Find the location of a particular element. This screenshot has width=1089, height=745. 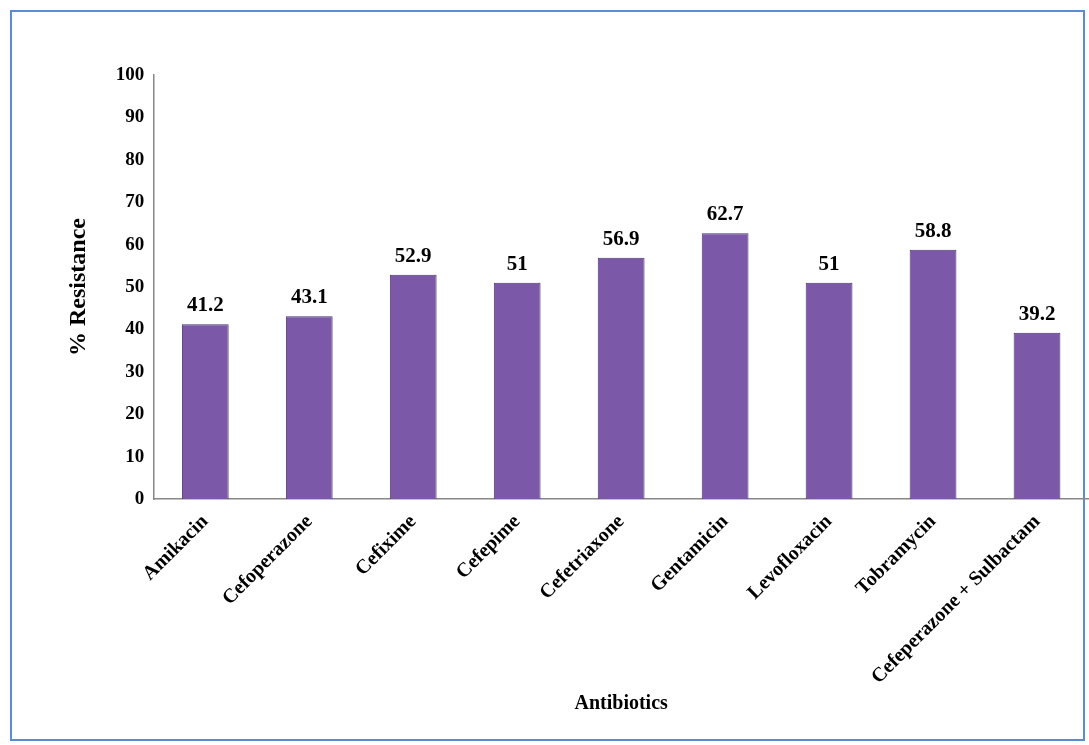

y-tick-label: 10 is located at coordinates (135, 455).